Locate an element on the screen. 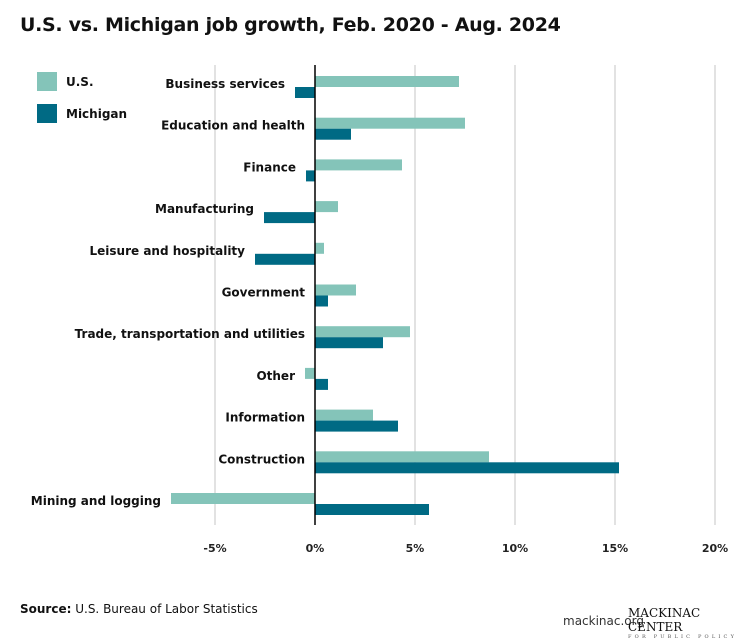 This screenshot has width=750, height=643. category-label: Other is located at coordinates (275, 376).